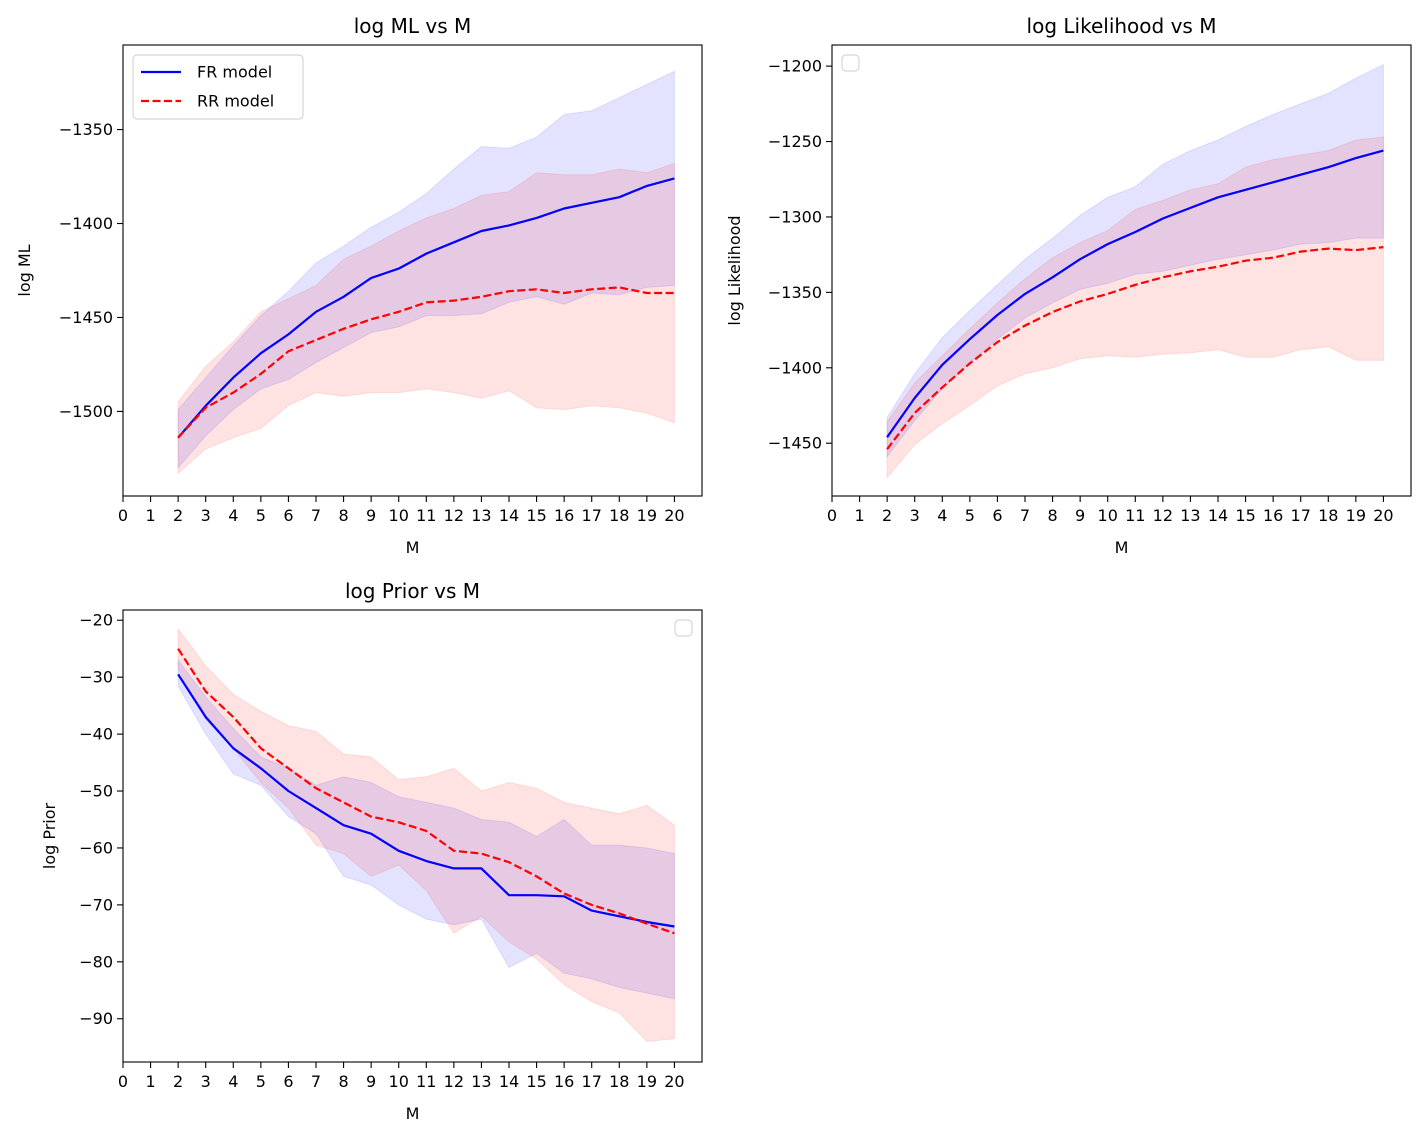  I want to click on y-tick-label: −20, so click(96, 620).